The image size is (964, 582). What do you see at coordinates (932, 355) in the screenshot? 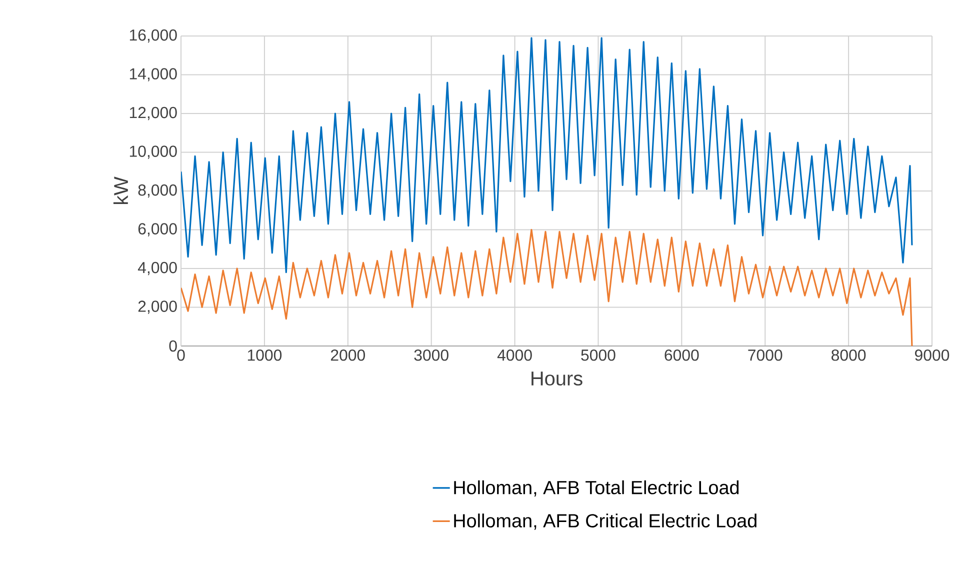
I see `x-tick-label: 9000` at bounding box center [932, 355].